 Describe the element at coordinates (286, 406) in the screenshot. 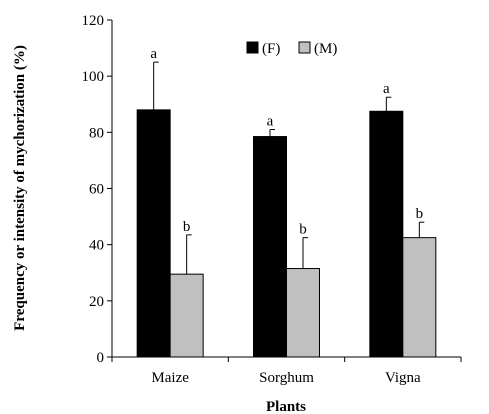

I see `x-axis-title: Plants` at that location.